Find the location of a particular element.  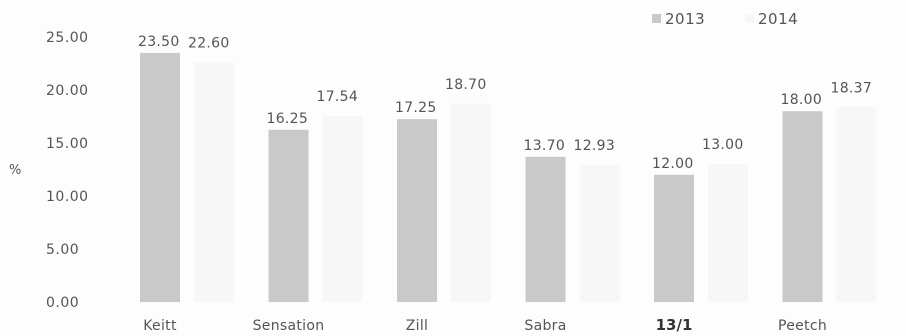

data-label-2013-131: 12.00 is located at coordinates (673, 164).